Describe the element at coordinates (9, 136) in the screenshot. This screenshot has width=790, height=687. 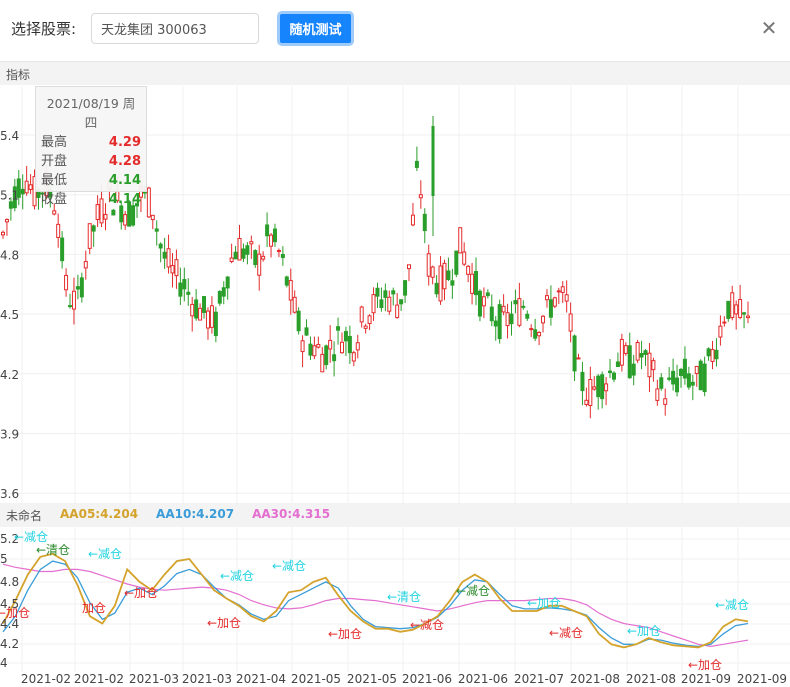
I see `svg-text: 5.4` at that location.